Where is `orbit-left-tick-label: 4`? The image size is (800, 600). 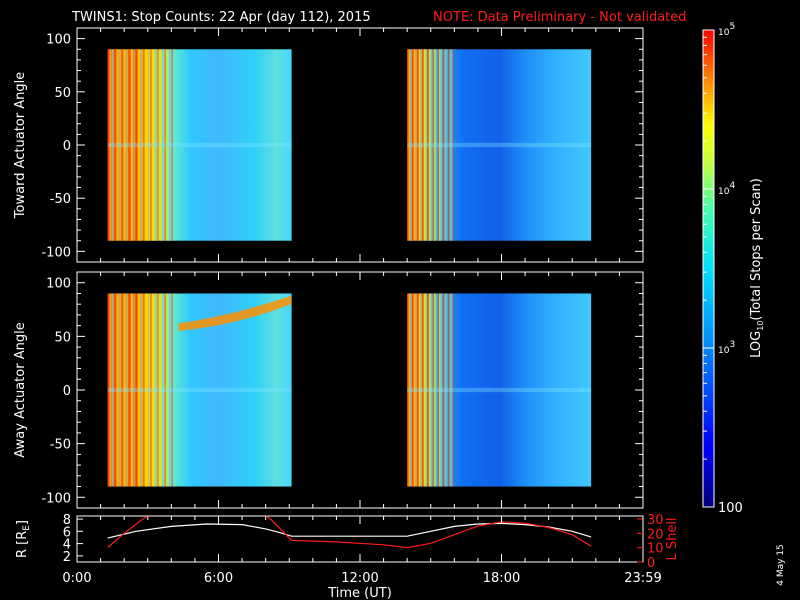 orbit-left-tick-label: 4 is located at coordinates (67, 545).